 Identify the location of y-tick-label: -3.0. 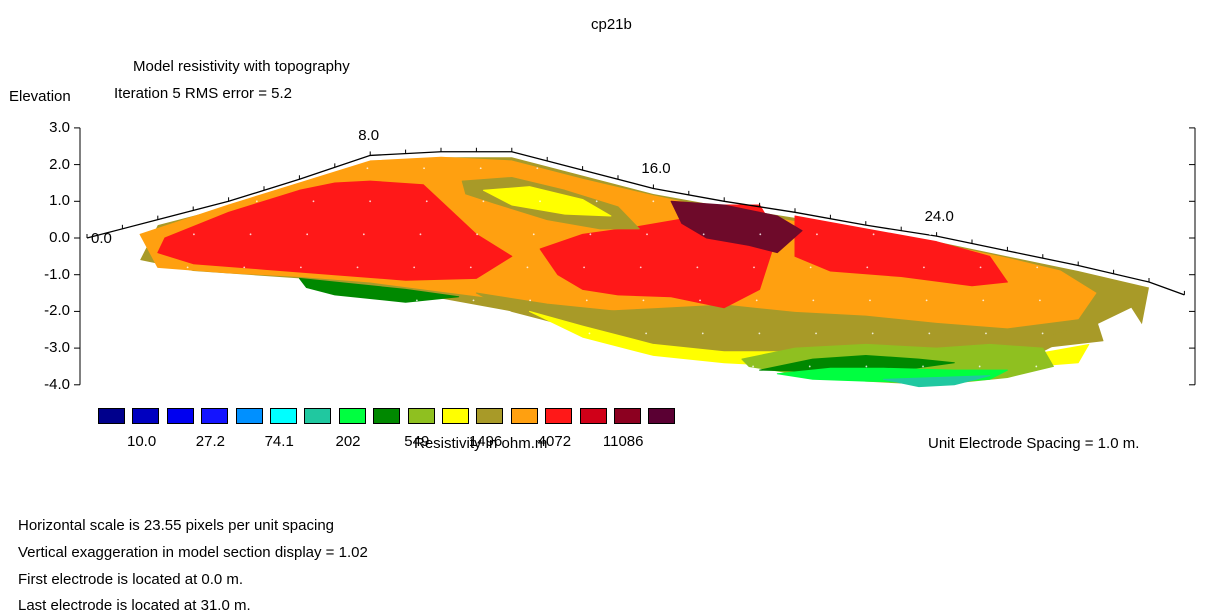
(57, 348).